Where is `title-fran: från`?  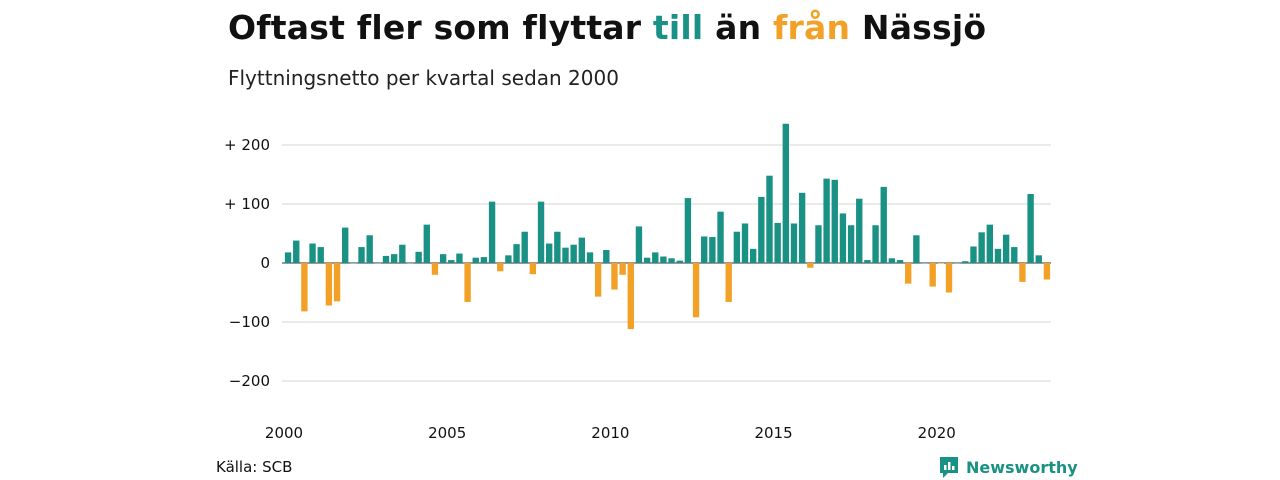
title-fran: från is located at coordinates (811, 27).